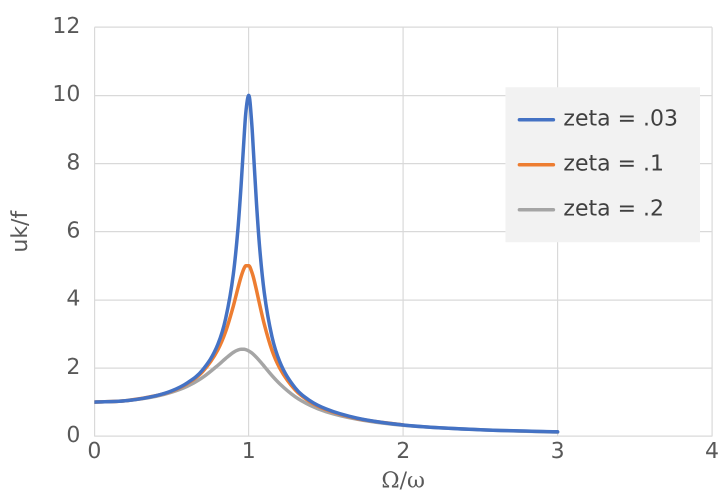 Image resolution: width=724 pixels, height=499 pixels. Describe the element at coordinates (94, 451) in the screenshot. I see `x-tick-label: 0` at that location.